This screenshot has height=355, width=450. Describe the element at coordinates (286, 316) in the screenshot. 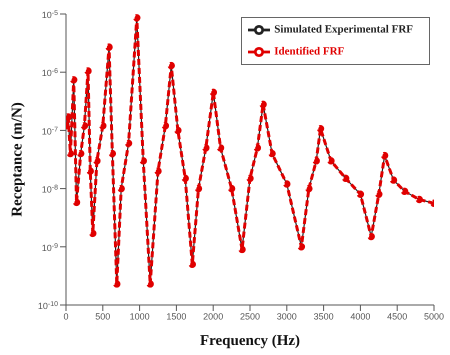

I see `x-tick-label: 3000` at that location.